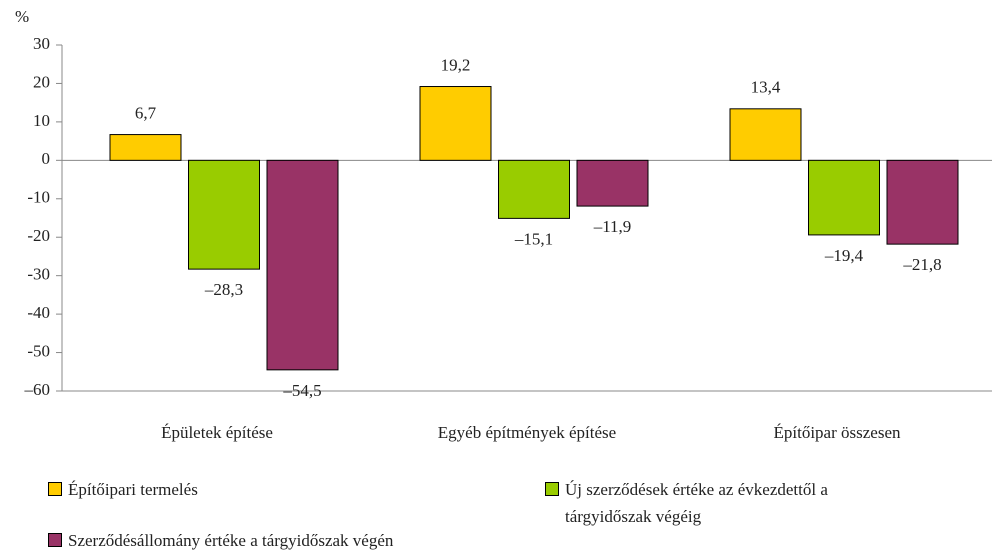 This screenshot has width=992, height=554. What do you see at coordinates (217, 432) in the screenshot?
I see `x-tick-label: Épületek építése` at bounding box center [217, 432].